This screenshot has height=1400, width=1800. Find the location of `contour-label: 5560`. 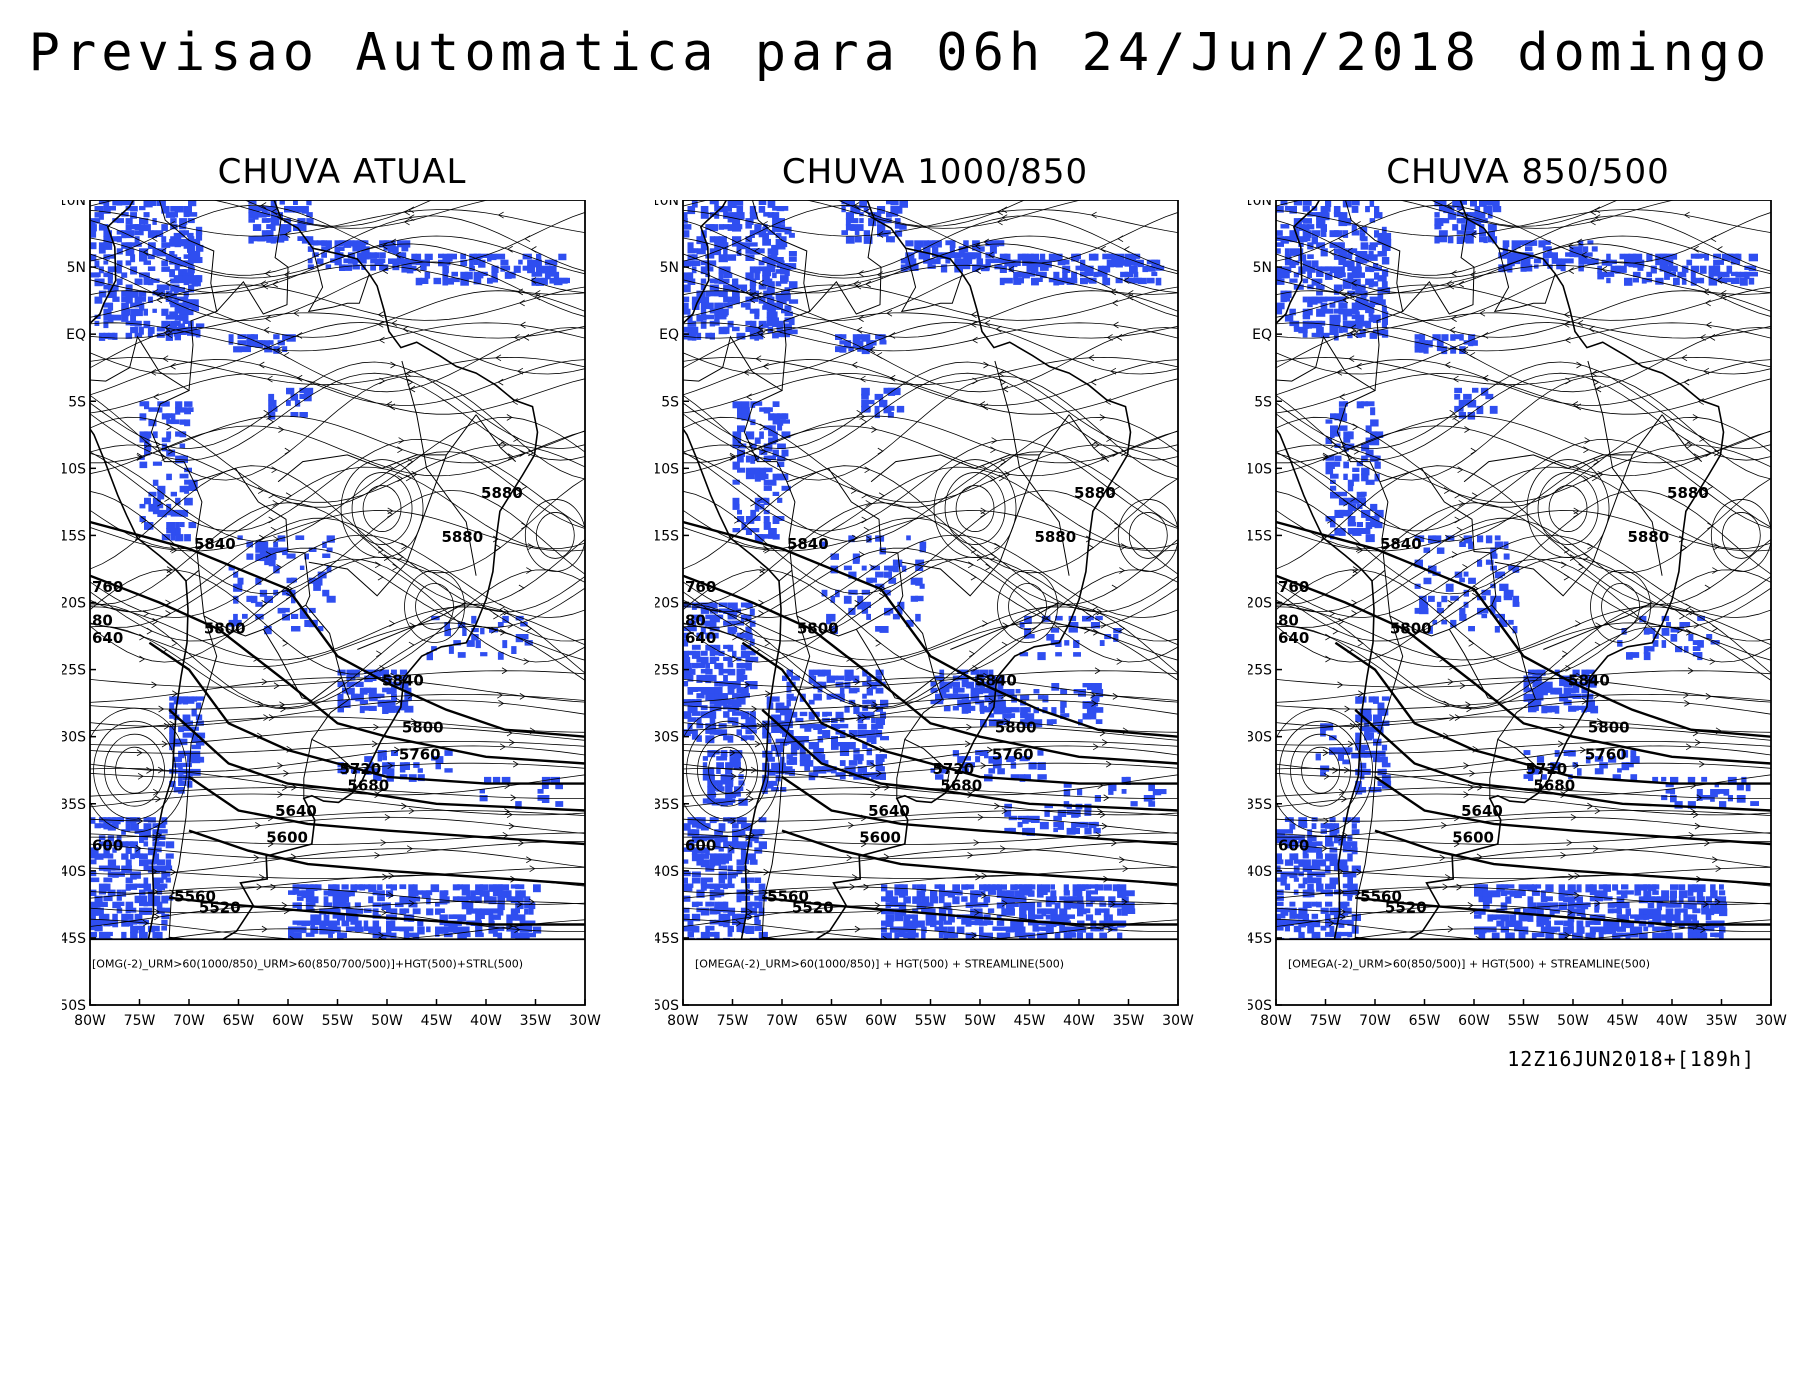

contour-label: 5560 is located at coordinates (195, 897).